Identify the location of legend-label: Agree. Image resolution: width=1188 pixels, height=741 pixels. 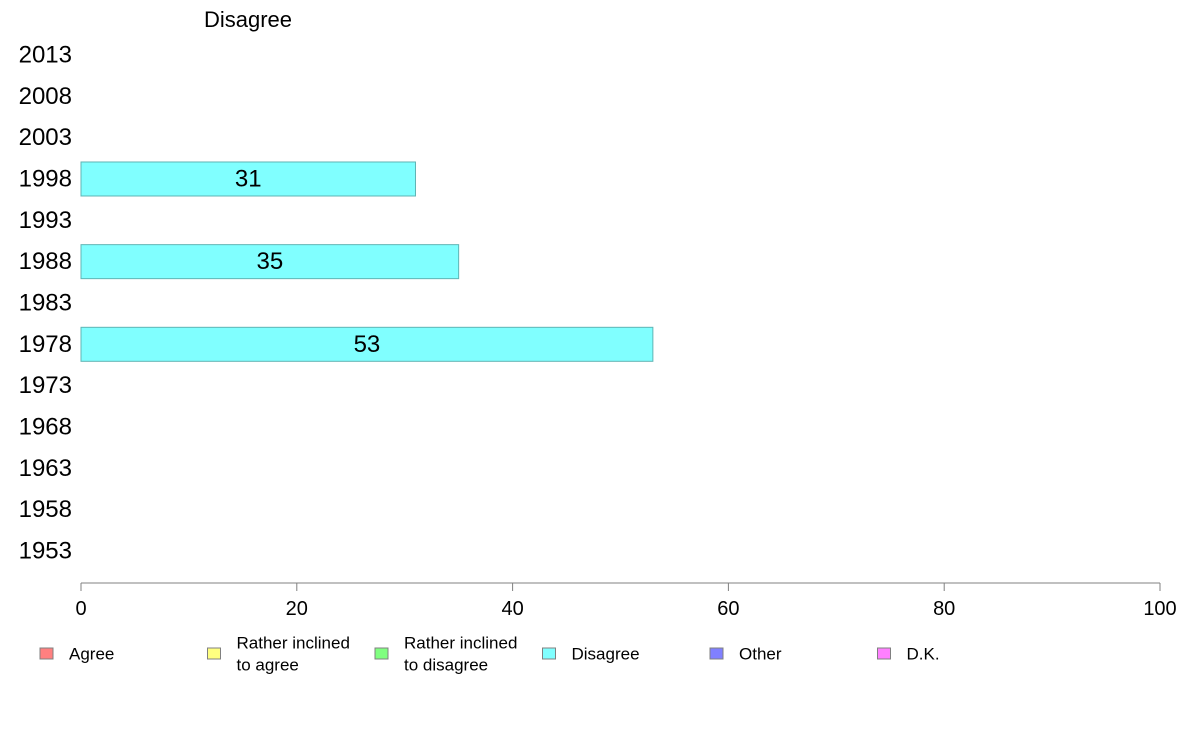
(91, 654).